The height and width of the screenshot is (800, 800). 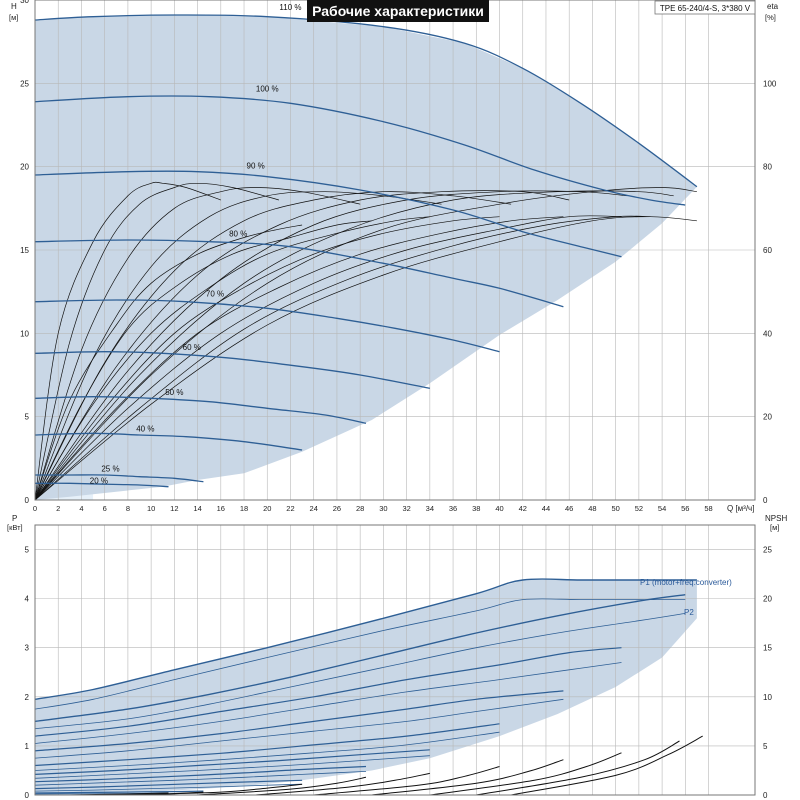 I want to click on flow-tick-label: 22, so click(x=290, y=508).